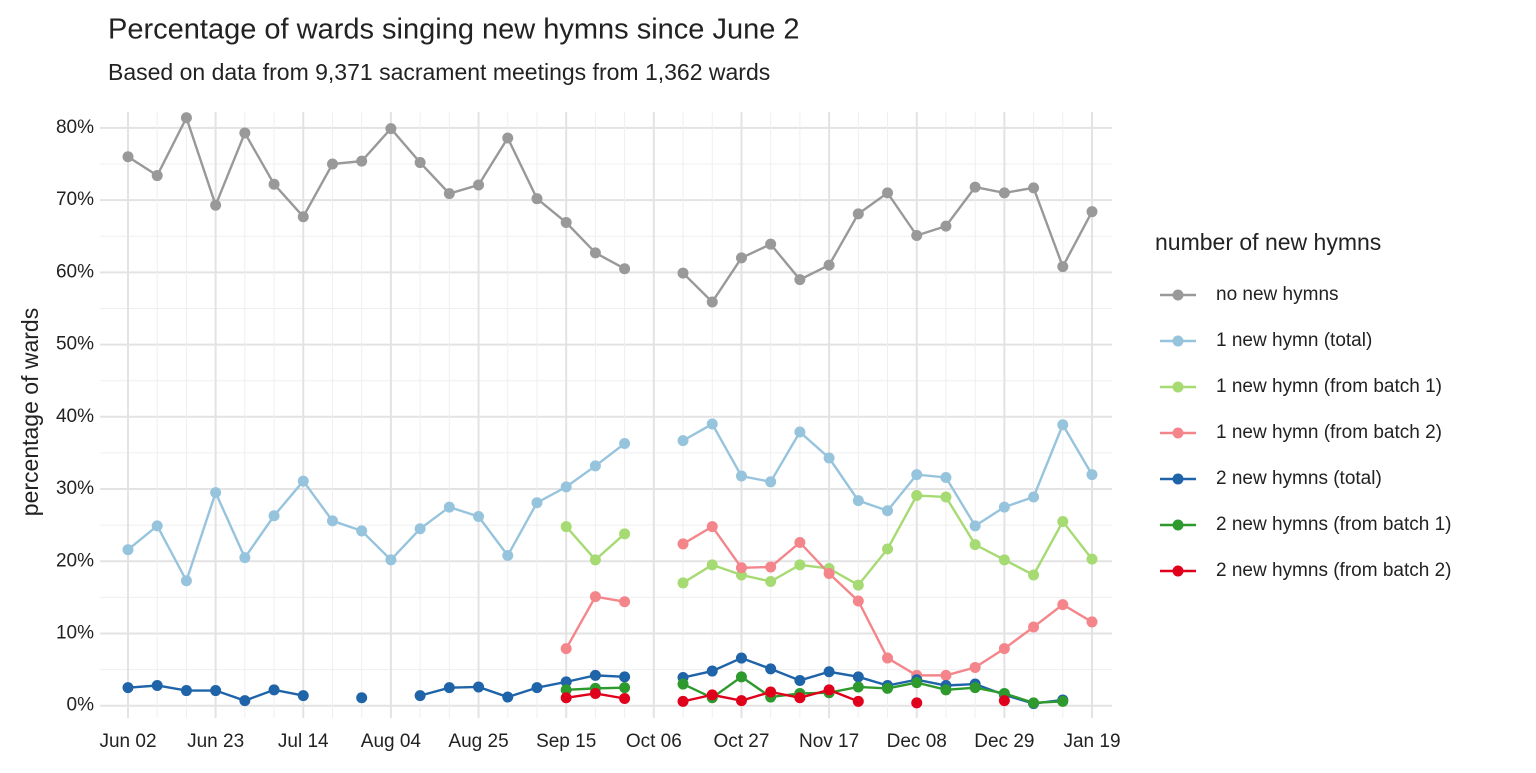 This screenshot has width=1536, height=773. Describe the element at coordinates (1333, 570) in the screenshot. I see `legend-label: 2 new hymns (from batch 2)` at that location.